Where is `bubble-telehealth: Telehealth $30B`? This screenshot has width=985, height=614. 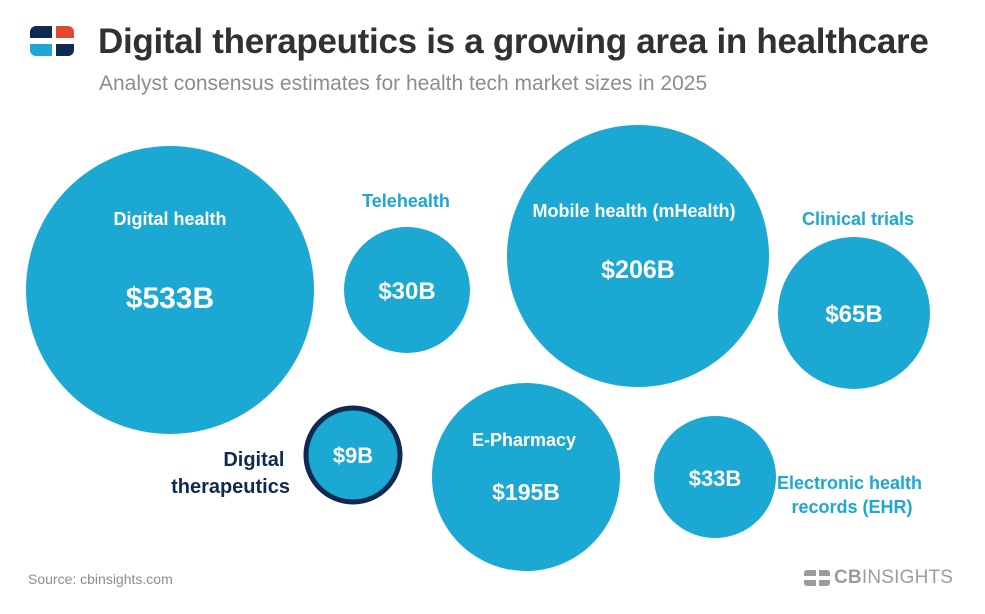
bubble-telehealth: Telehealth $30B is located at coordinates (407, 272).